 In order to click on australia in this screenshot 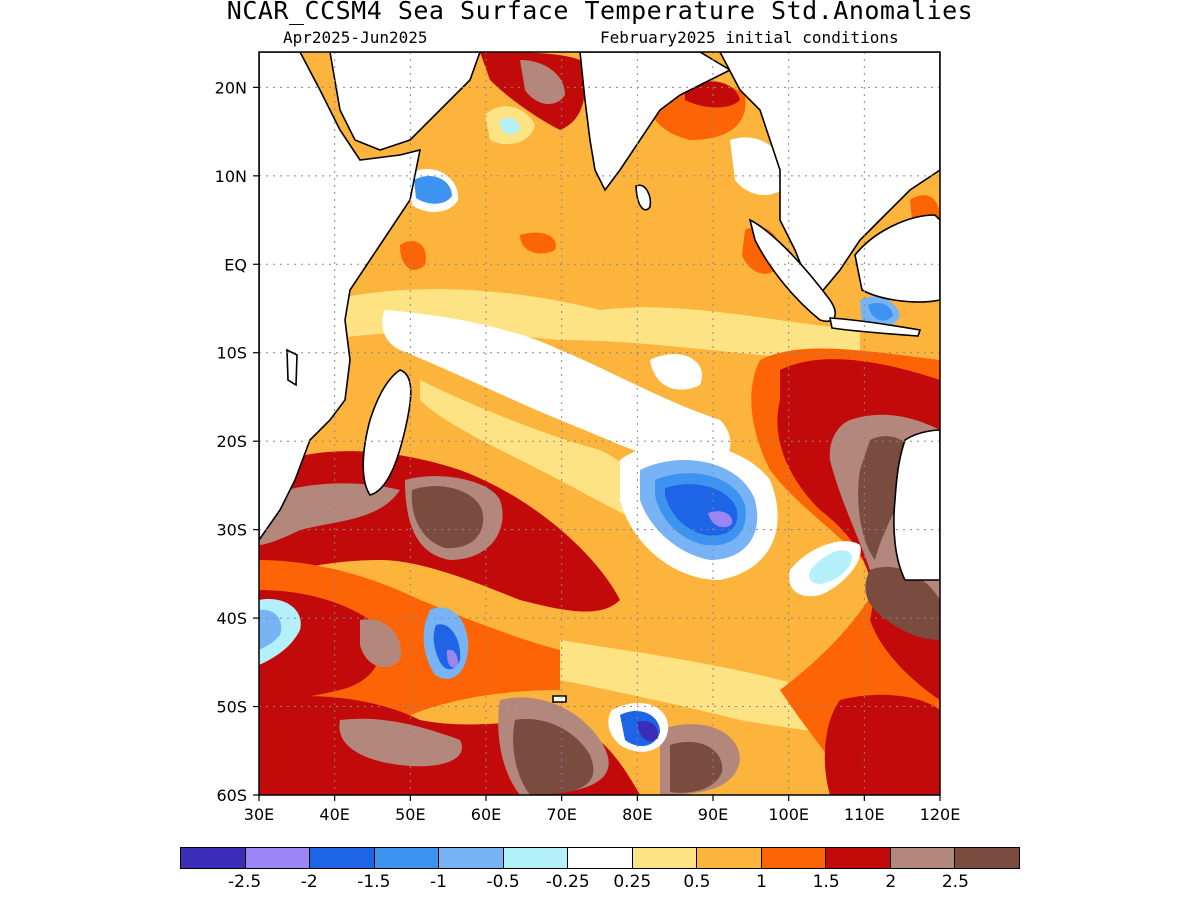, I will do `click(916, 505)`.